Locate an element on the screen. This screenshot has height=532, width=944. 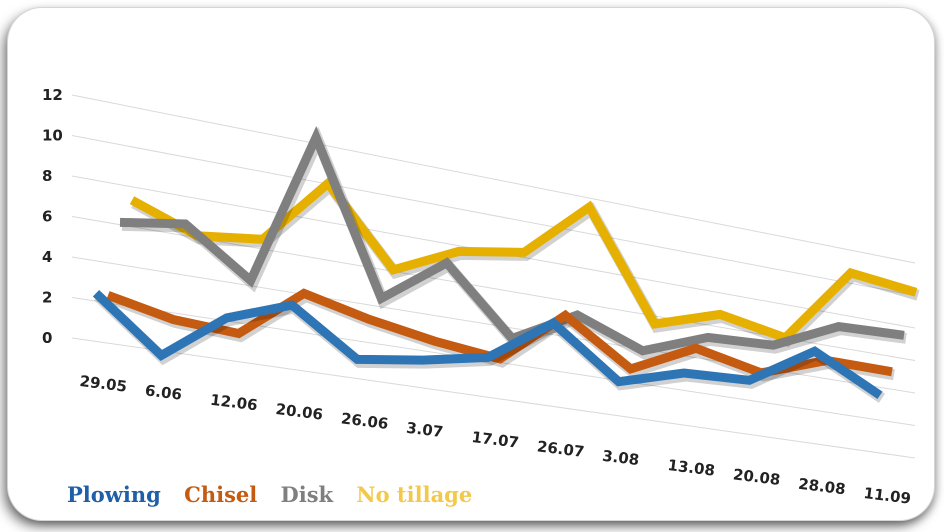
y-tick-label: 6 is located at coordinates (47, 217).